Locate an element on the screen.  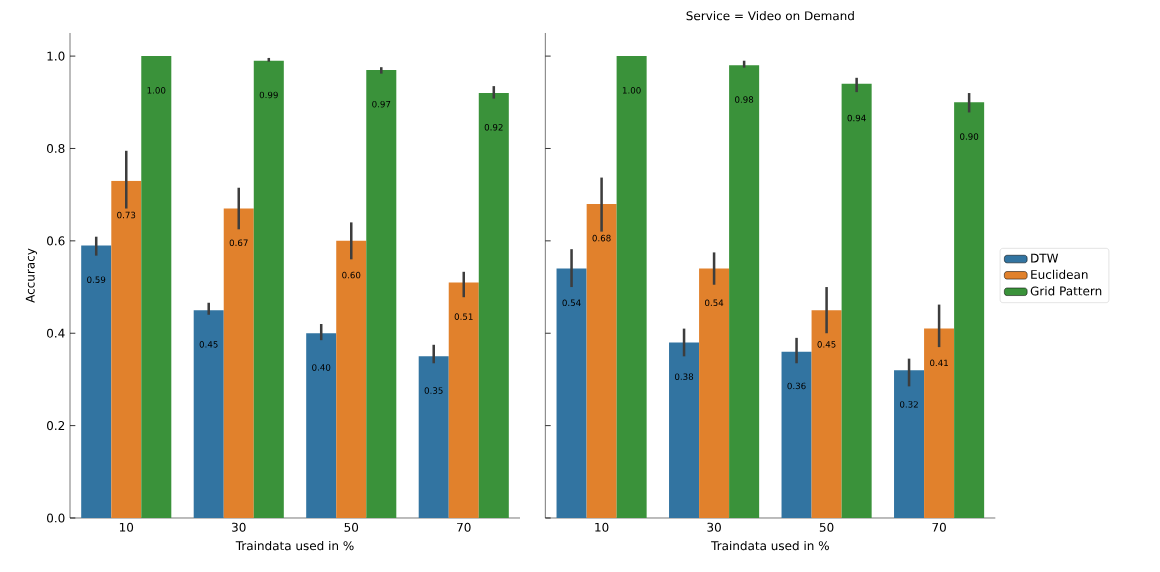
data-label: 0.60 is located at coordinates (351, 275).